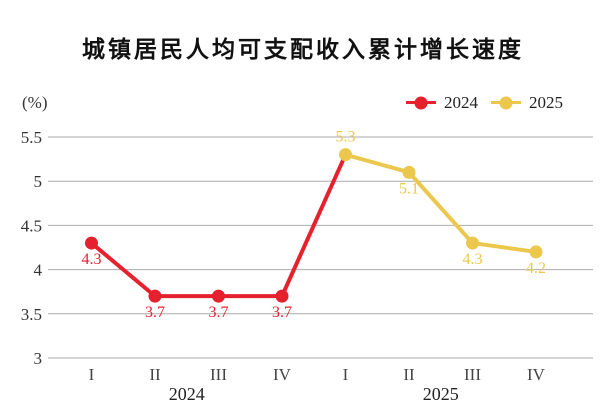  What do you see at coordinates (35, 102) in the screenshot?
I see `y-axis-unit-label: (%)` at bounding box center [35, 102].